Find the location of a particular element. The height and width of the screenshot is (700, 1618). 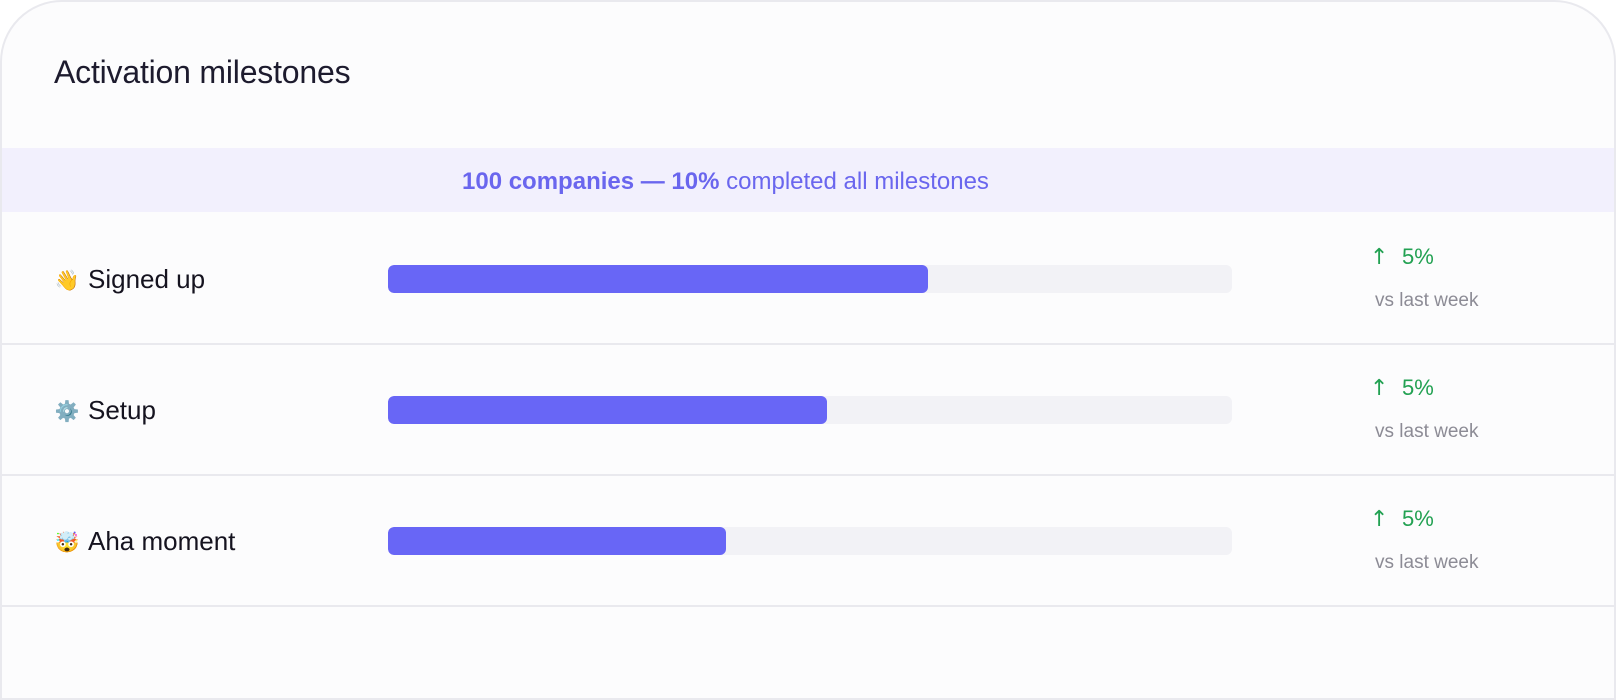

milestone-label: ⚙️ Setup is located at coordinates (105, 410).